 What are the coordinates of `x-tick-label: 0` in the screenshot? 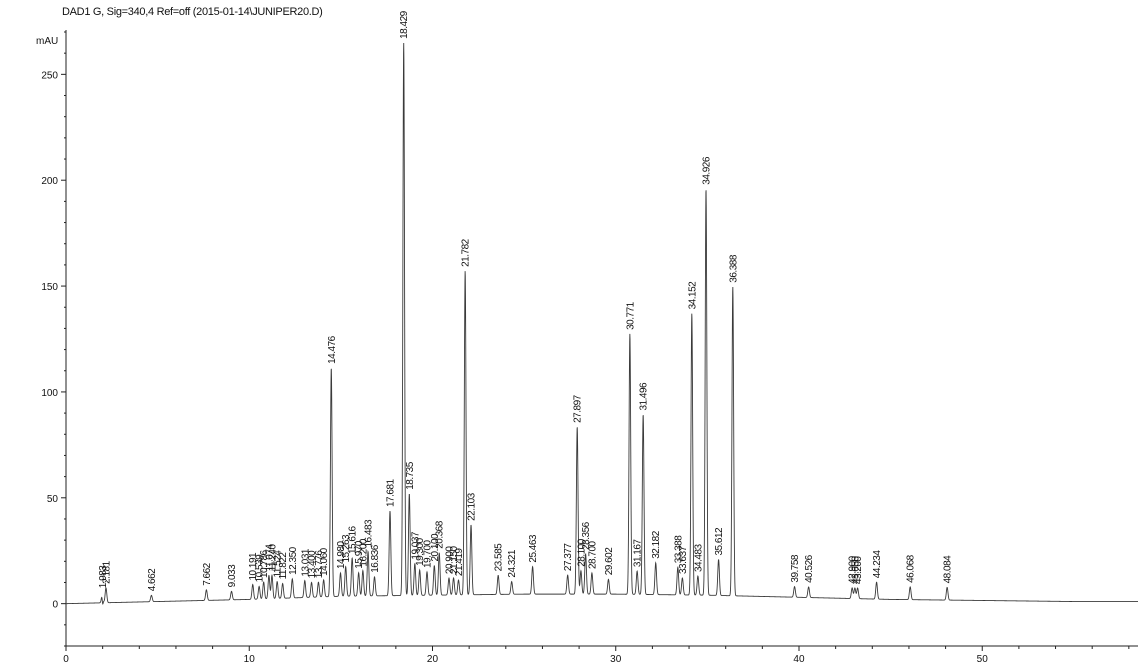 It's located at (66, 658).